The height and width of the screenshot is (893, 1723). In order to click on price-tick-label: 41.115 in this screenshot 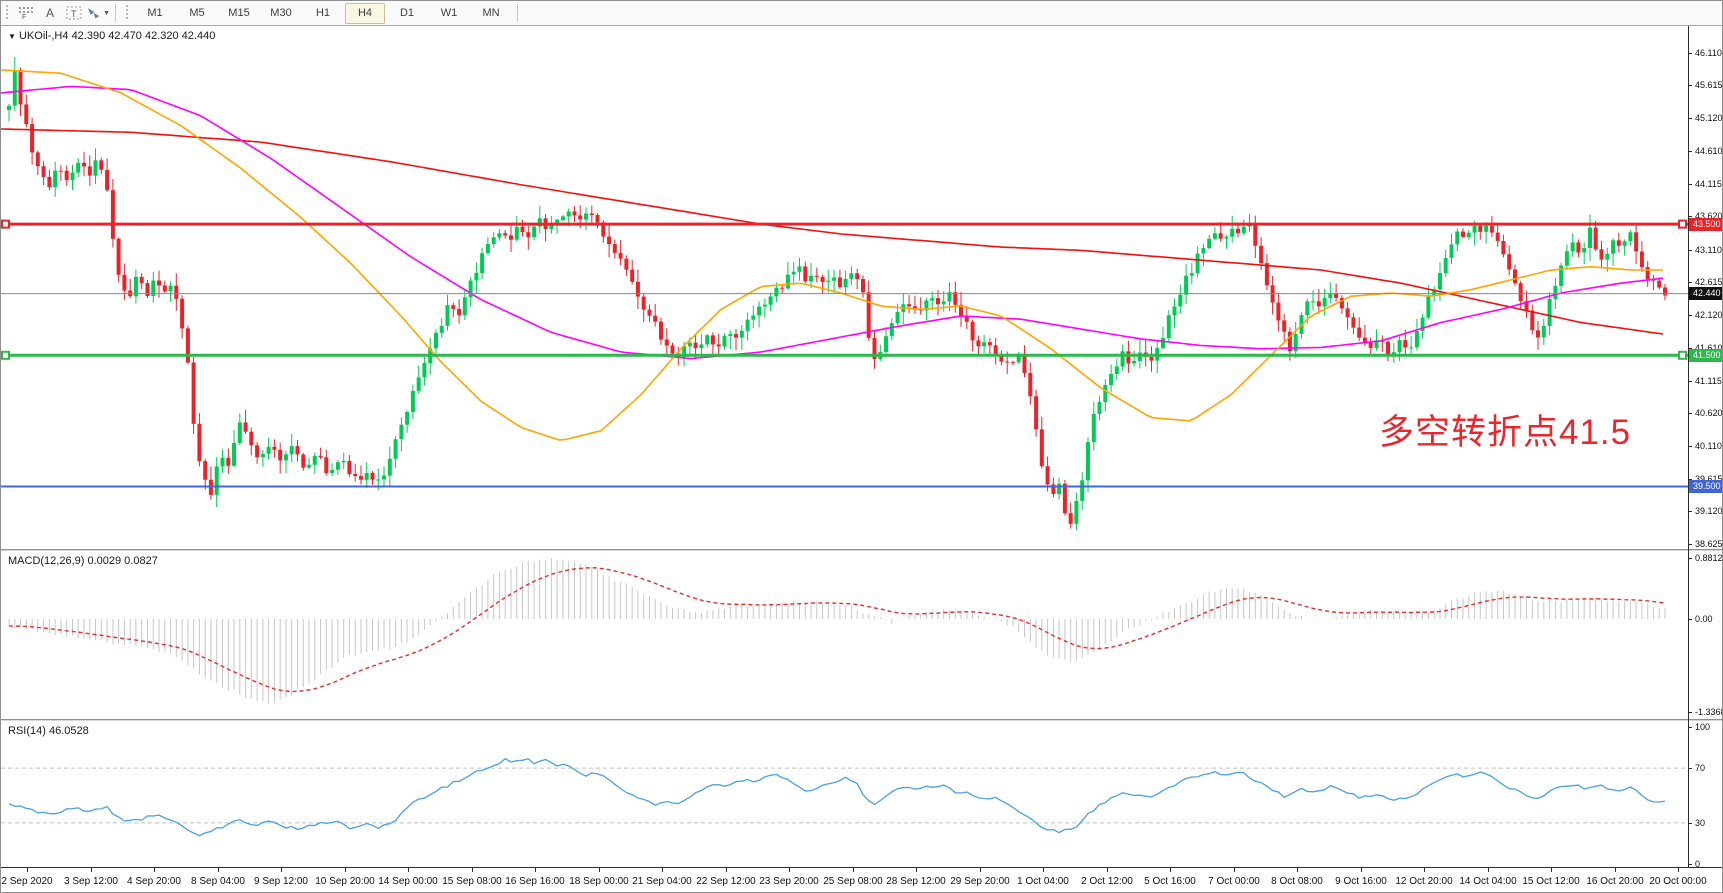, I will do `click(1708, 381)`.